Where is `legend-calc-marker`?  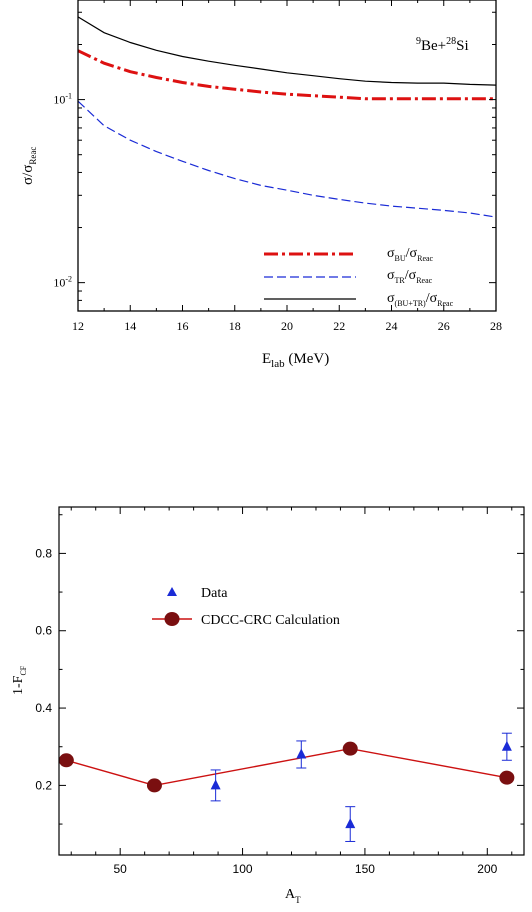
legend-calc-marker is located at coordinates (172, 619).